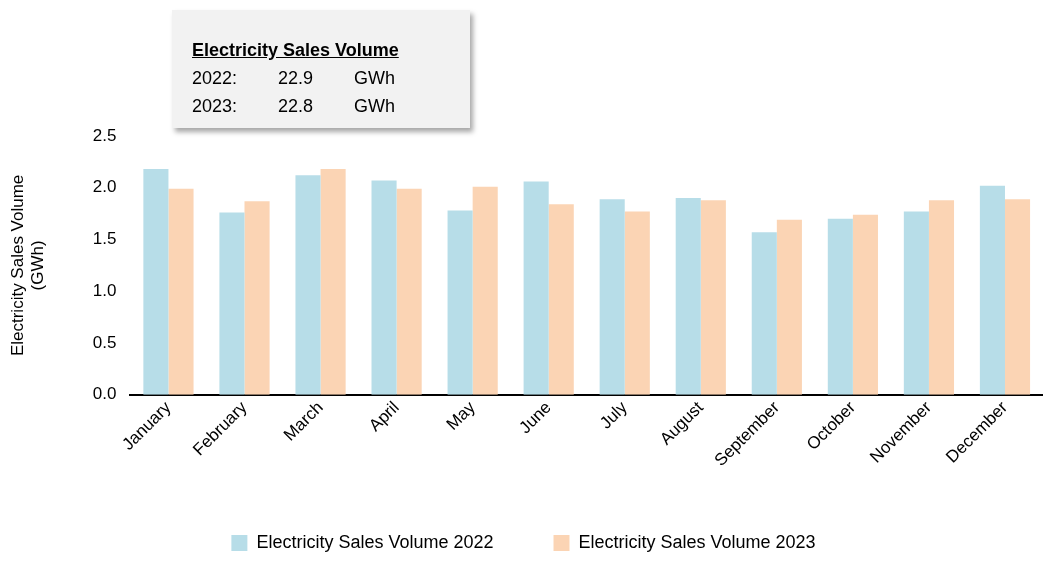  I want to click on y-tick-label: 2.0, so click(104, 187).